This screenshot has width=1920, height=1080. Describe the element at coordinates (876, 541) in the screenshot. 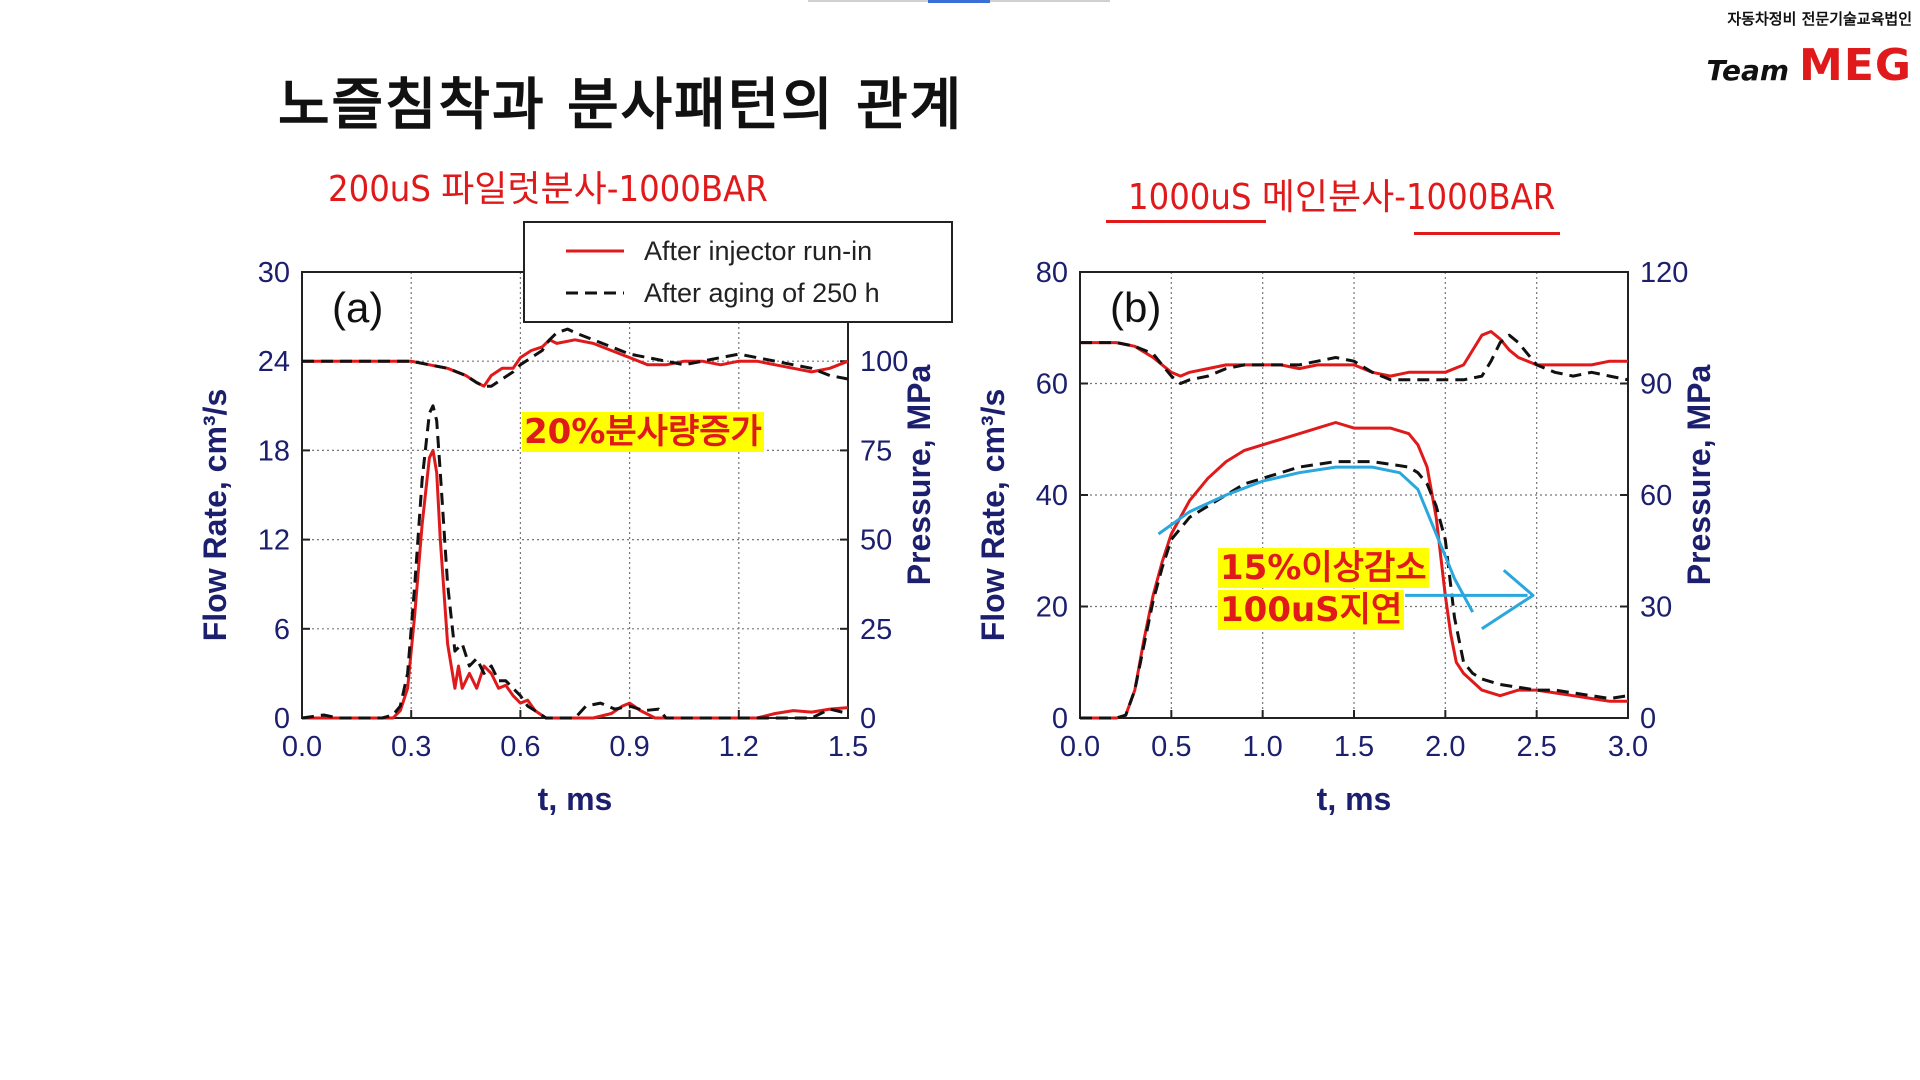

I see `tick-label-y2: 50` at that location.